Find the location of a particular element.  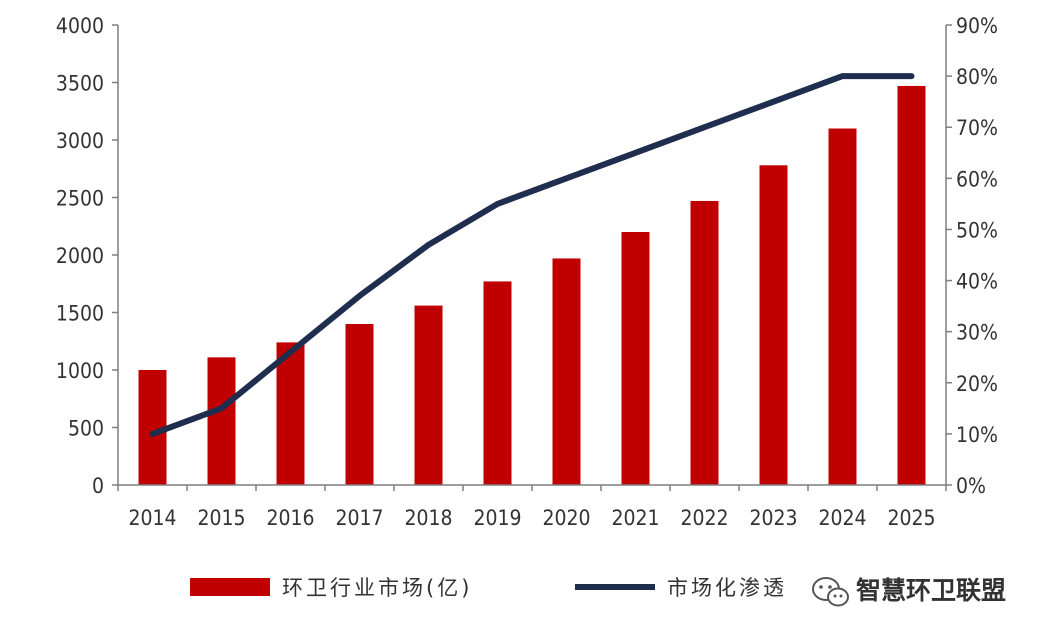

right-tick-label: 60% is located at coordinates (977, 179).